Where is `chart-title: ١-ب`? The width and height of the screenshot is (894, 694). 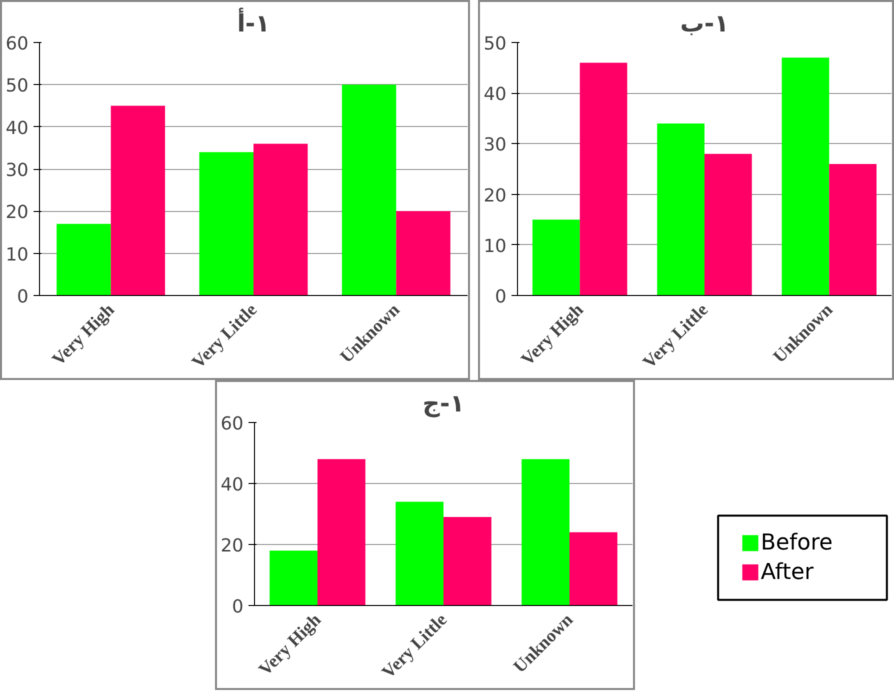
chart-title: ١-ب is located at coordinates (704, 24).